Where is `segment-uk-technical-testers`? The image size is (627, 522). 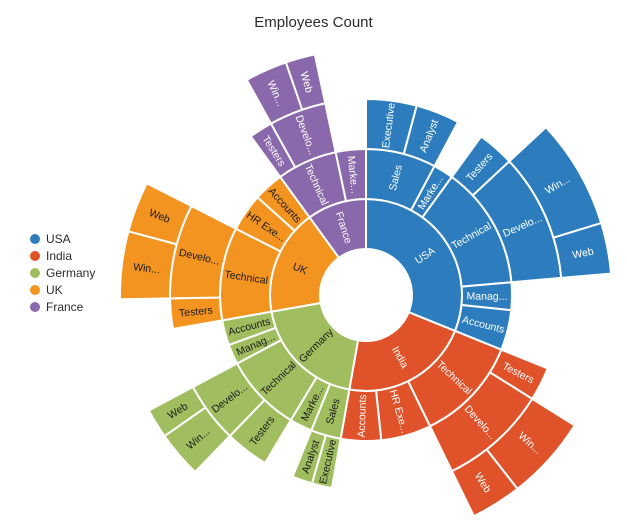 segment-uk-technical-testers is located at coordinates (196, 313).